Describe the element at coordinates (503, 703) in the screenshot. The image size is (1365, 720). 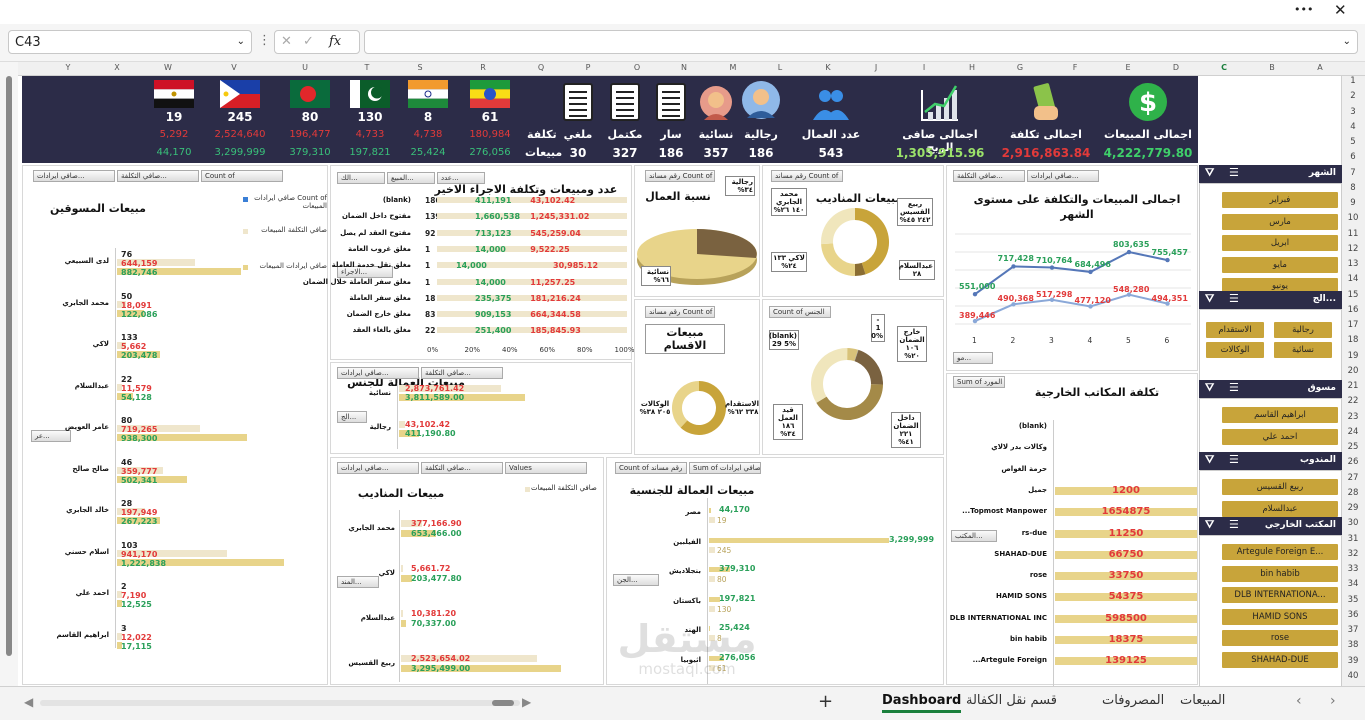
I see `horizontal-scroll-thumb` at that location.